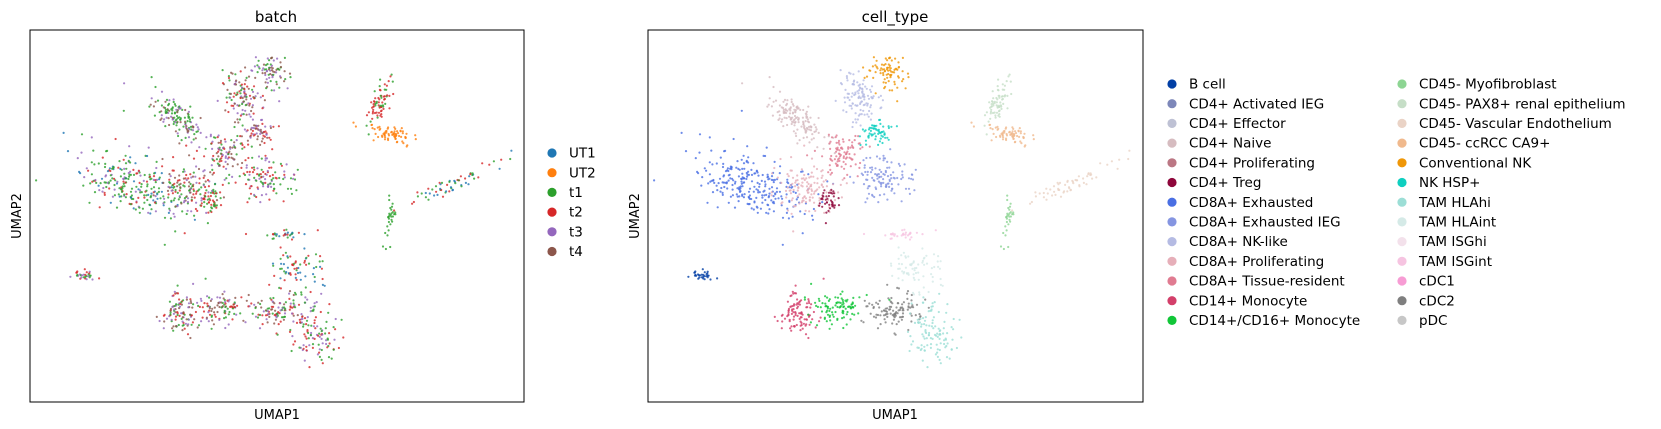 This screenshot has width=1661, height=429. Describe the element at coordinates (576, 252) in the screenshot. I see `legend-label-t4: t4` at that location.